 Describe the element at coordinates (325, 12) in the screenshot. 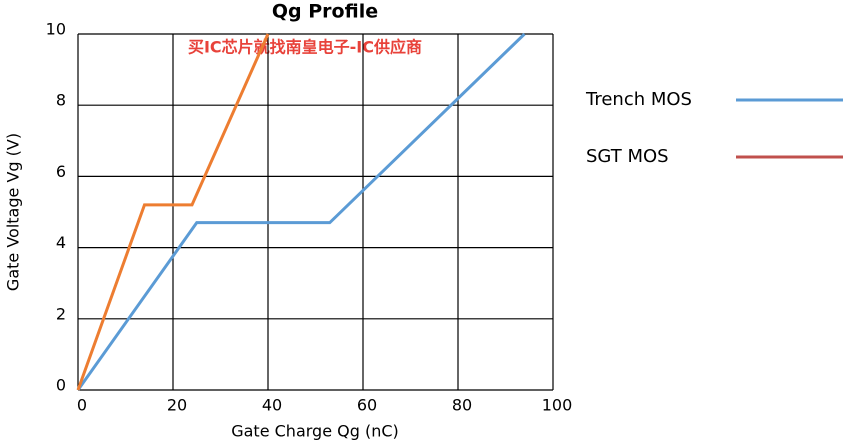

I see `chart-title: Qg Profile` at that location.